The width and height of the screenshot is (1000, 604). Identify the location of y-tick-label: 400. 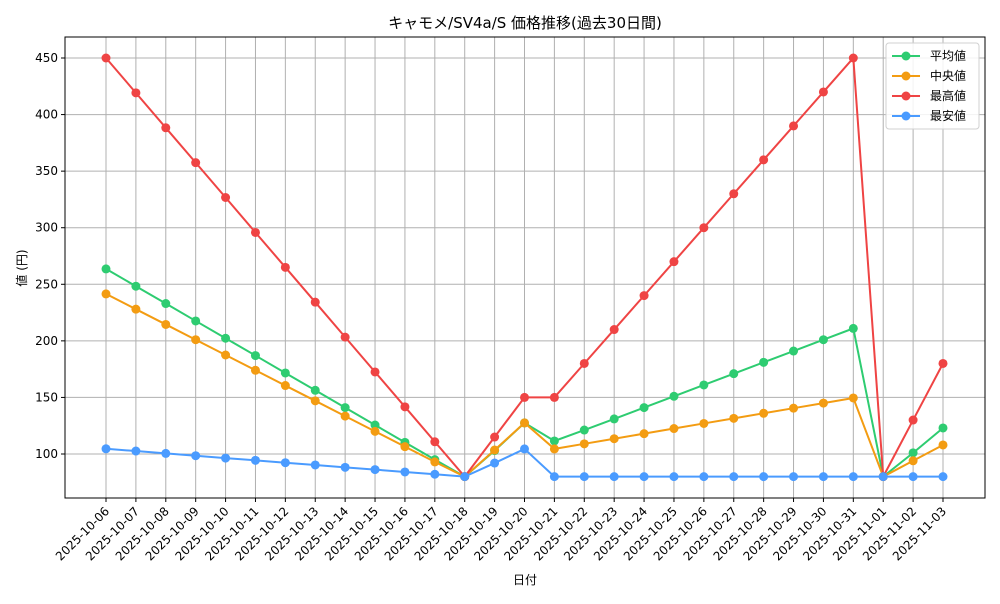
(46, 115).